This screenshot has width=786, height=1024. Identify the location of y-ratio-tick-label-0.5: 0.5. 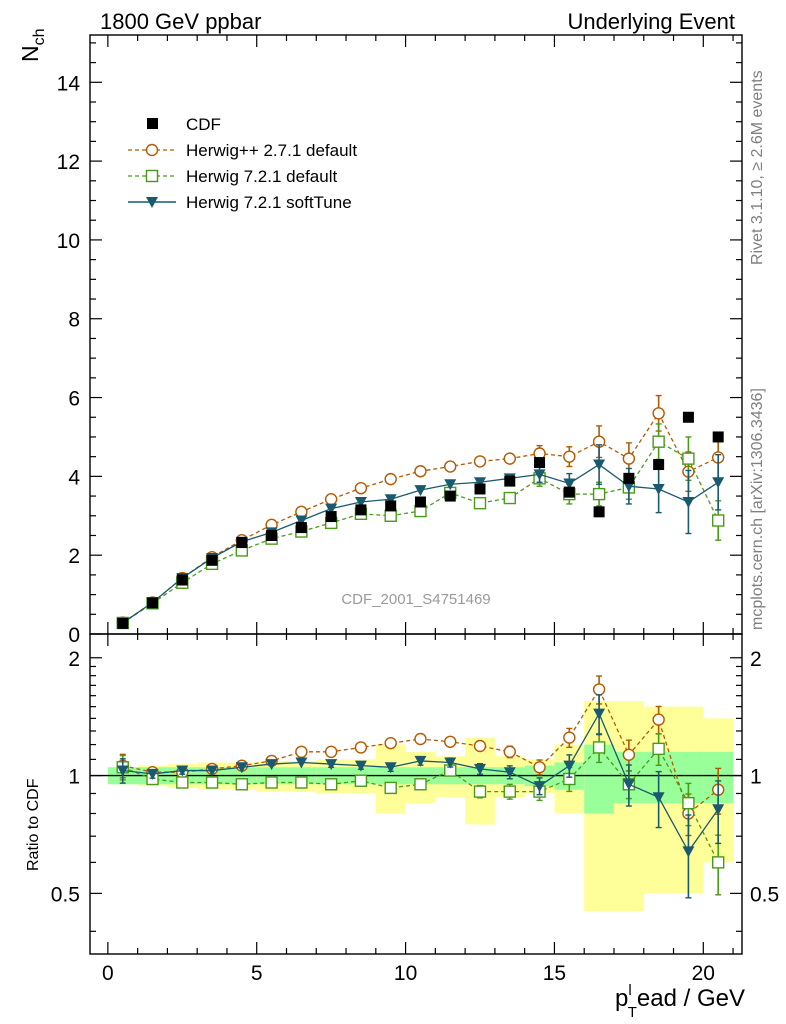
(65, 894).